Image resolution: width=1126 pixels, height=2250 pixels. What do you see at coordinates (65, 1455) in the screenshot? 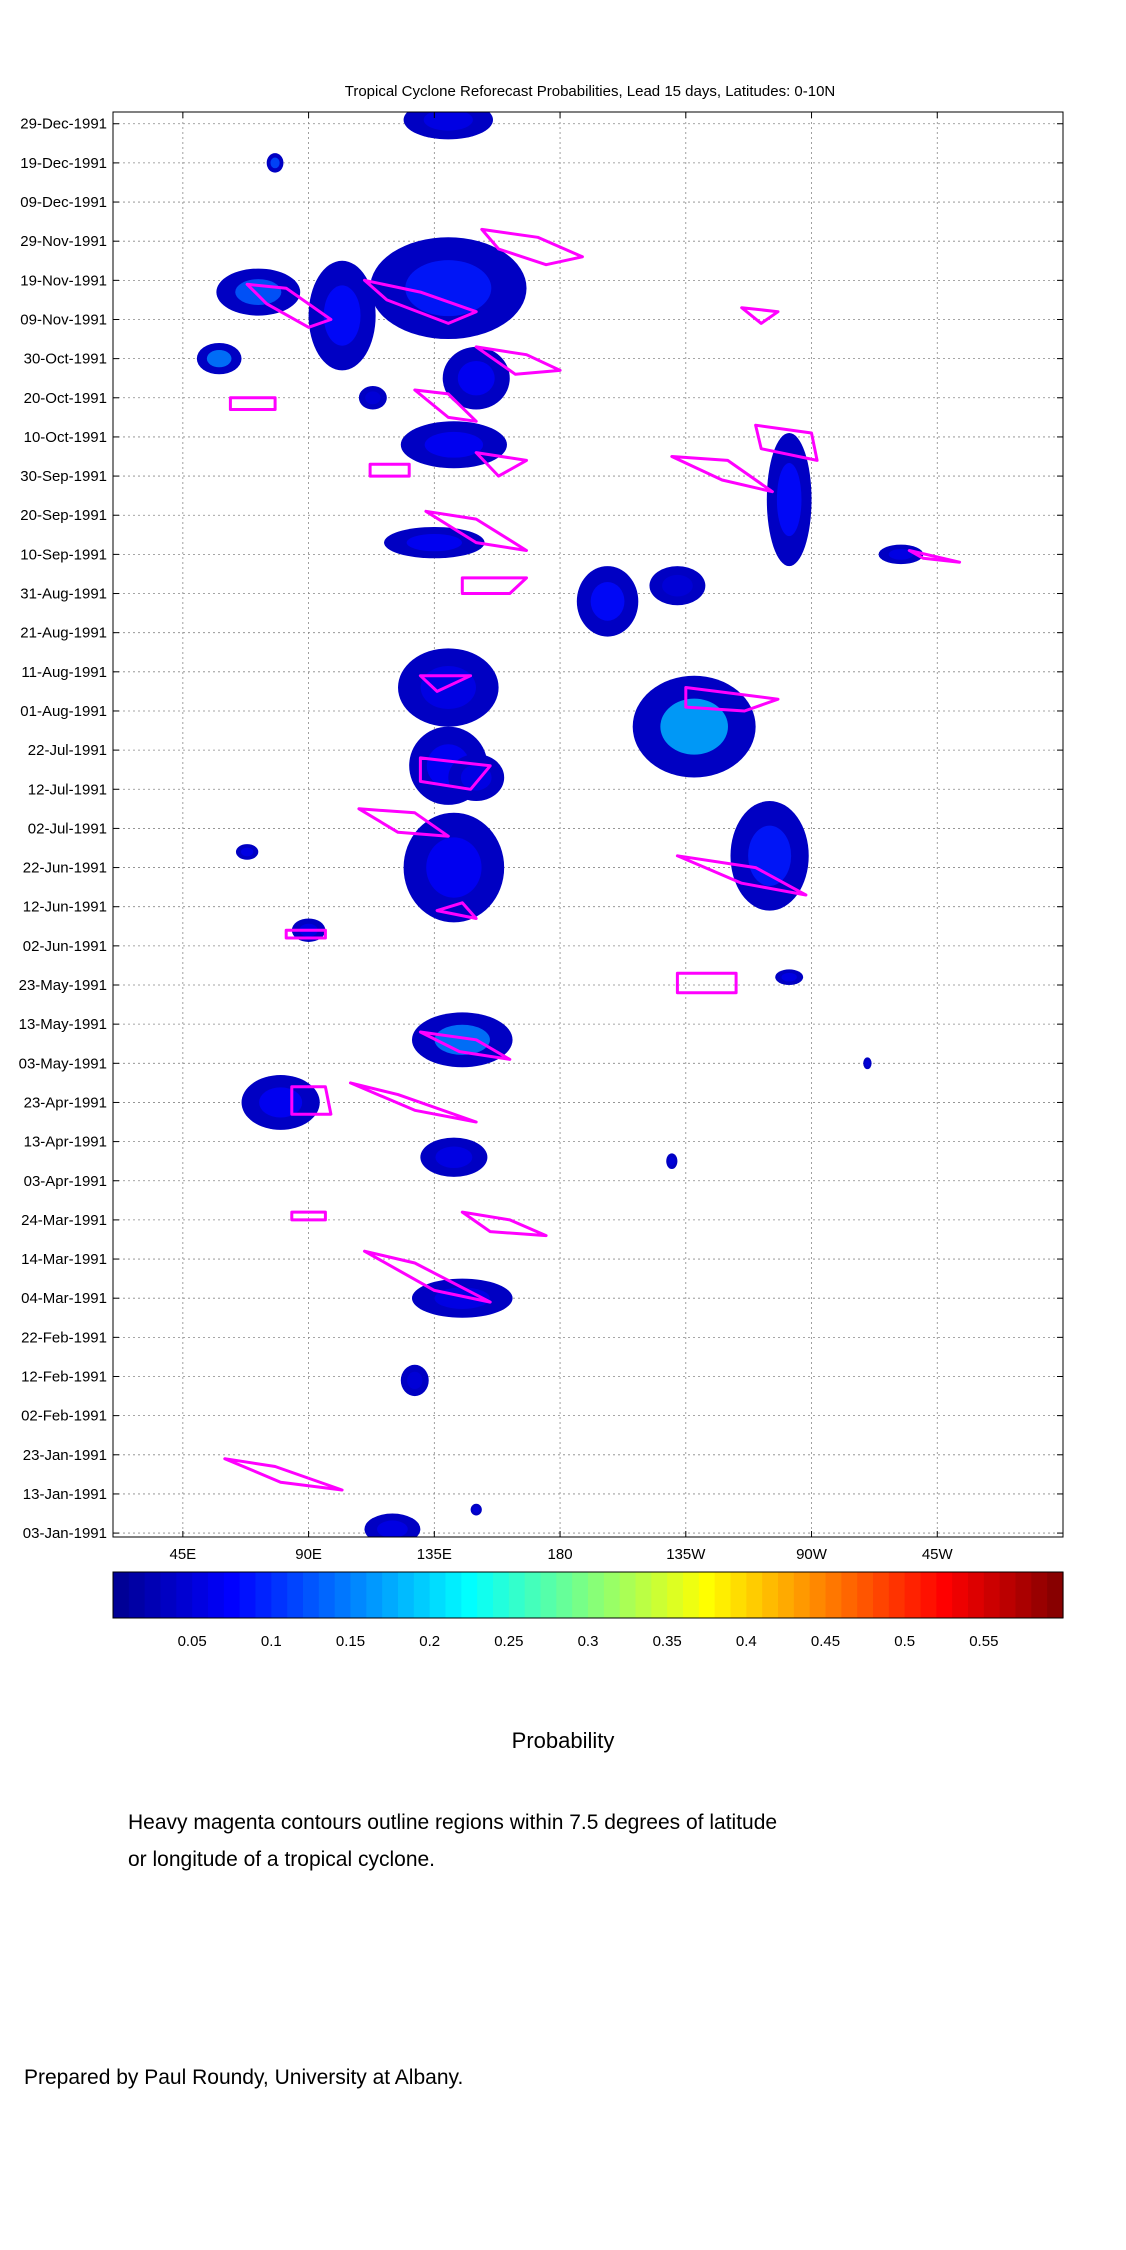
I see `y-tick-label: 23-Jan-1991` at bounding box center [65, 1455].